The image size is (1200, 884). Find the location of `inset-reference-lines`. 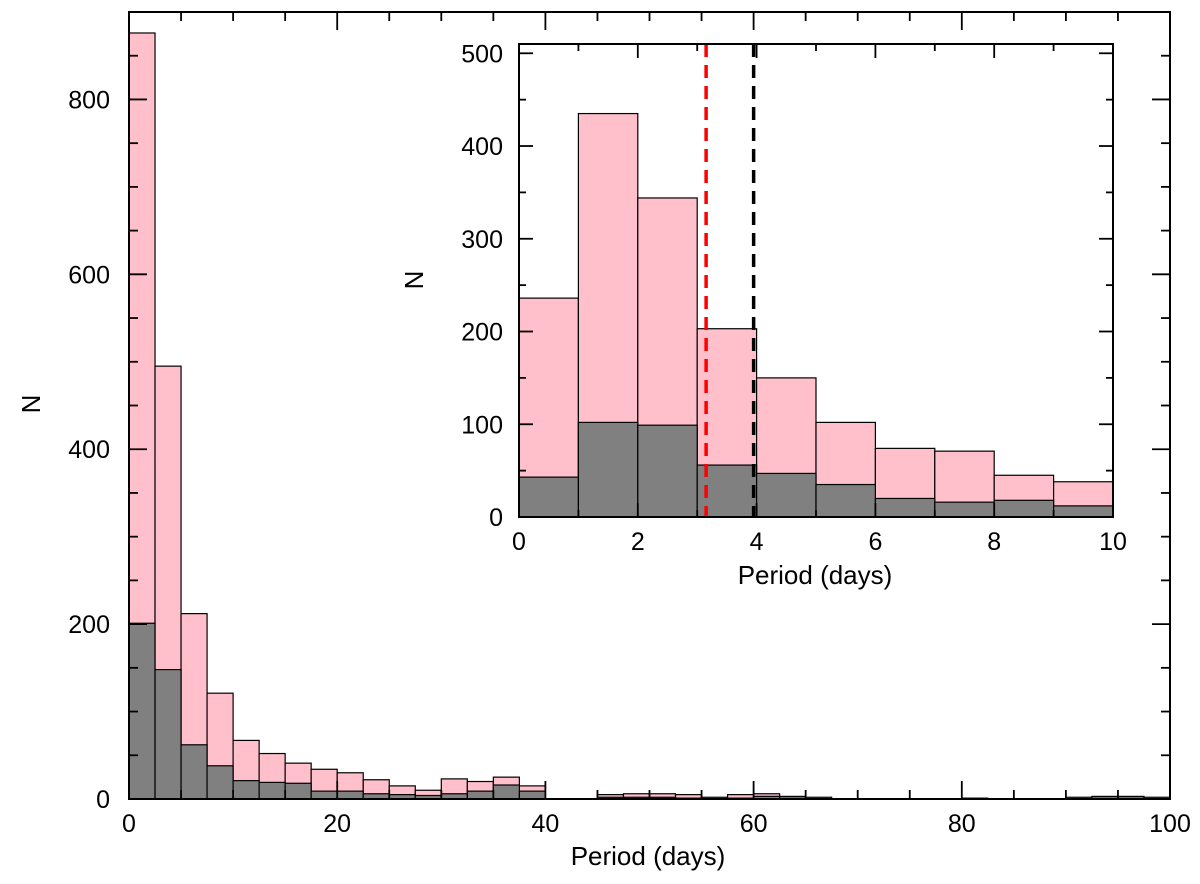

inset-reference-lines is located at coordinates (730, 280).